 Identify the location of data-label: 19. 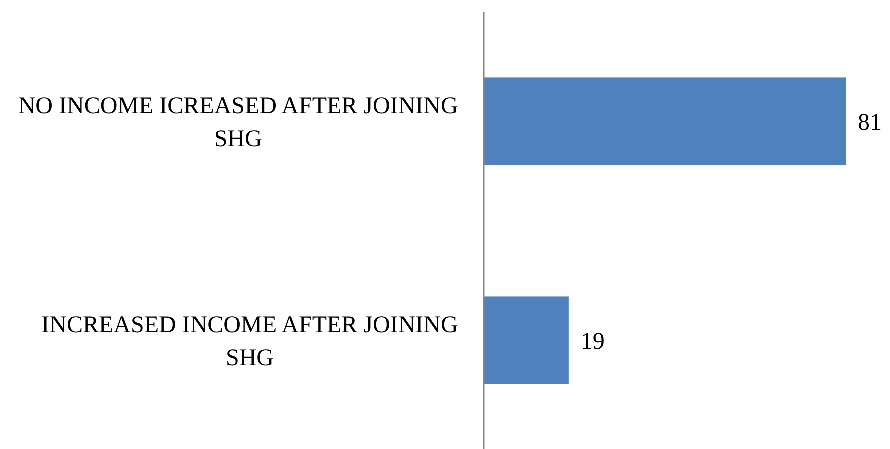
(592, 341).